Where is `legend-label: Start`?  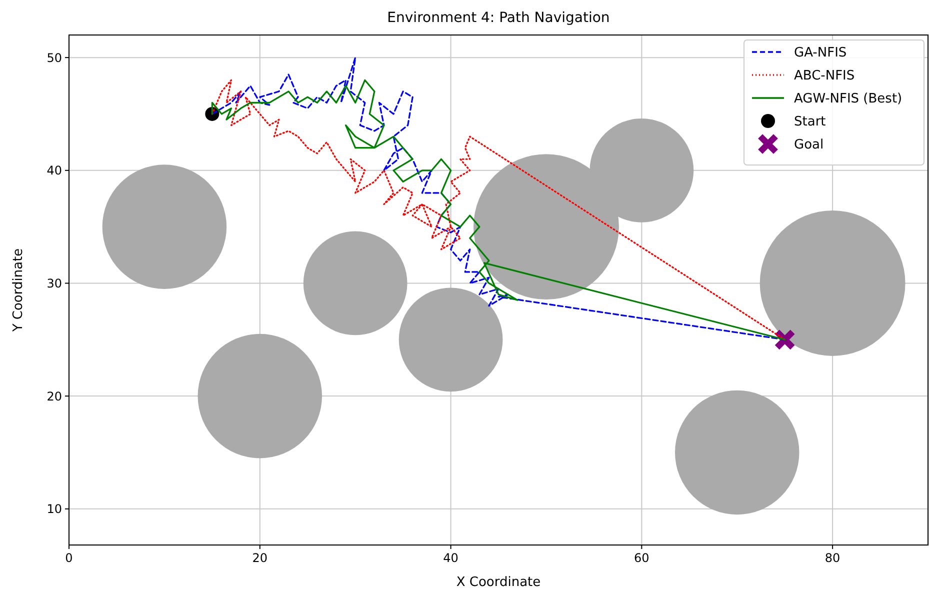 legend-label: Start is located at coordinates (810, 122).